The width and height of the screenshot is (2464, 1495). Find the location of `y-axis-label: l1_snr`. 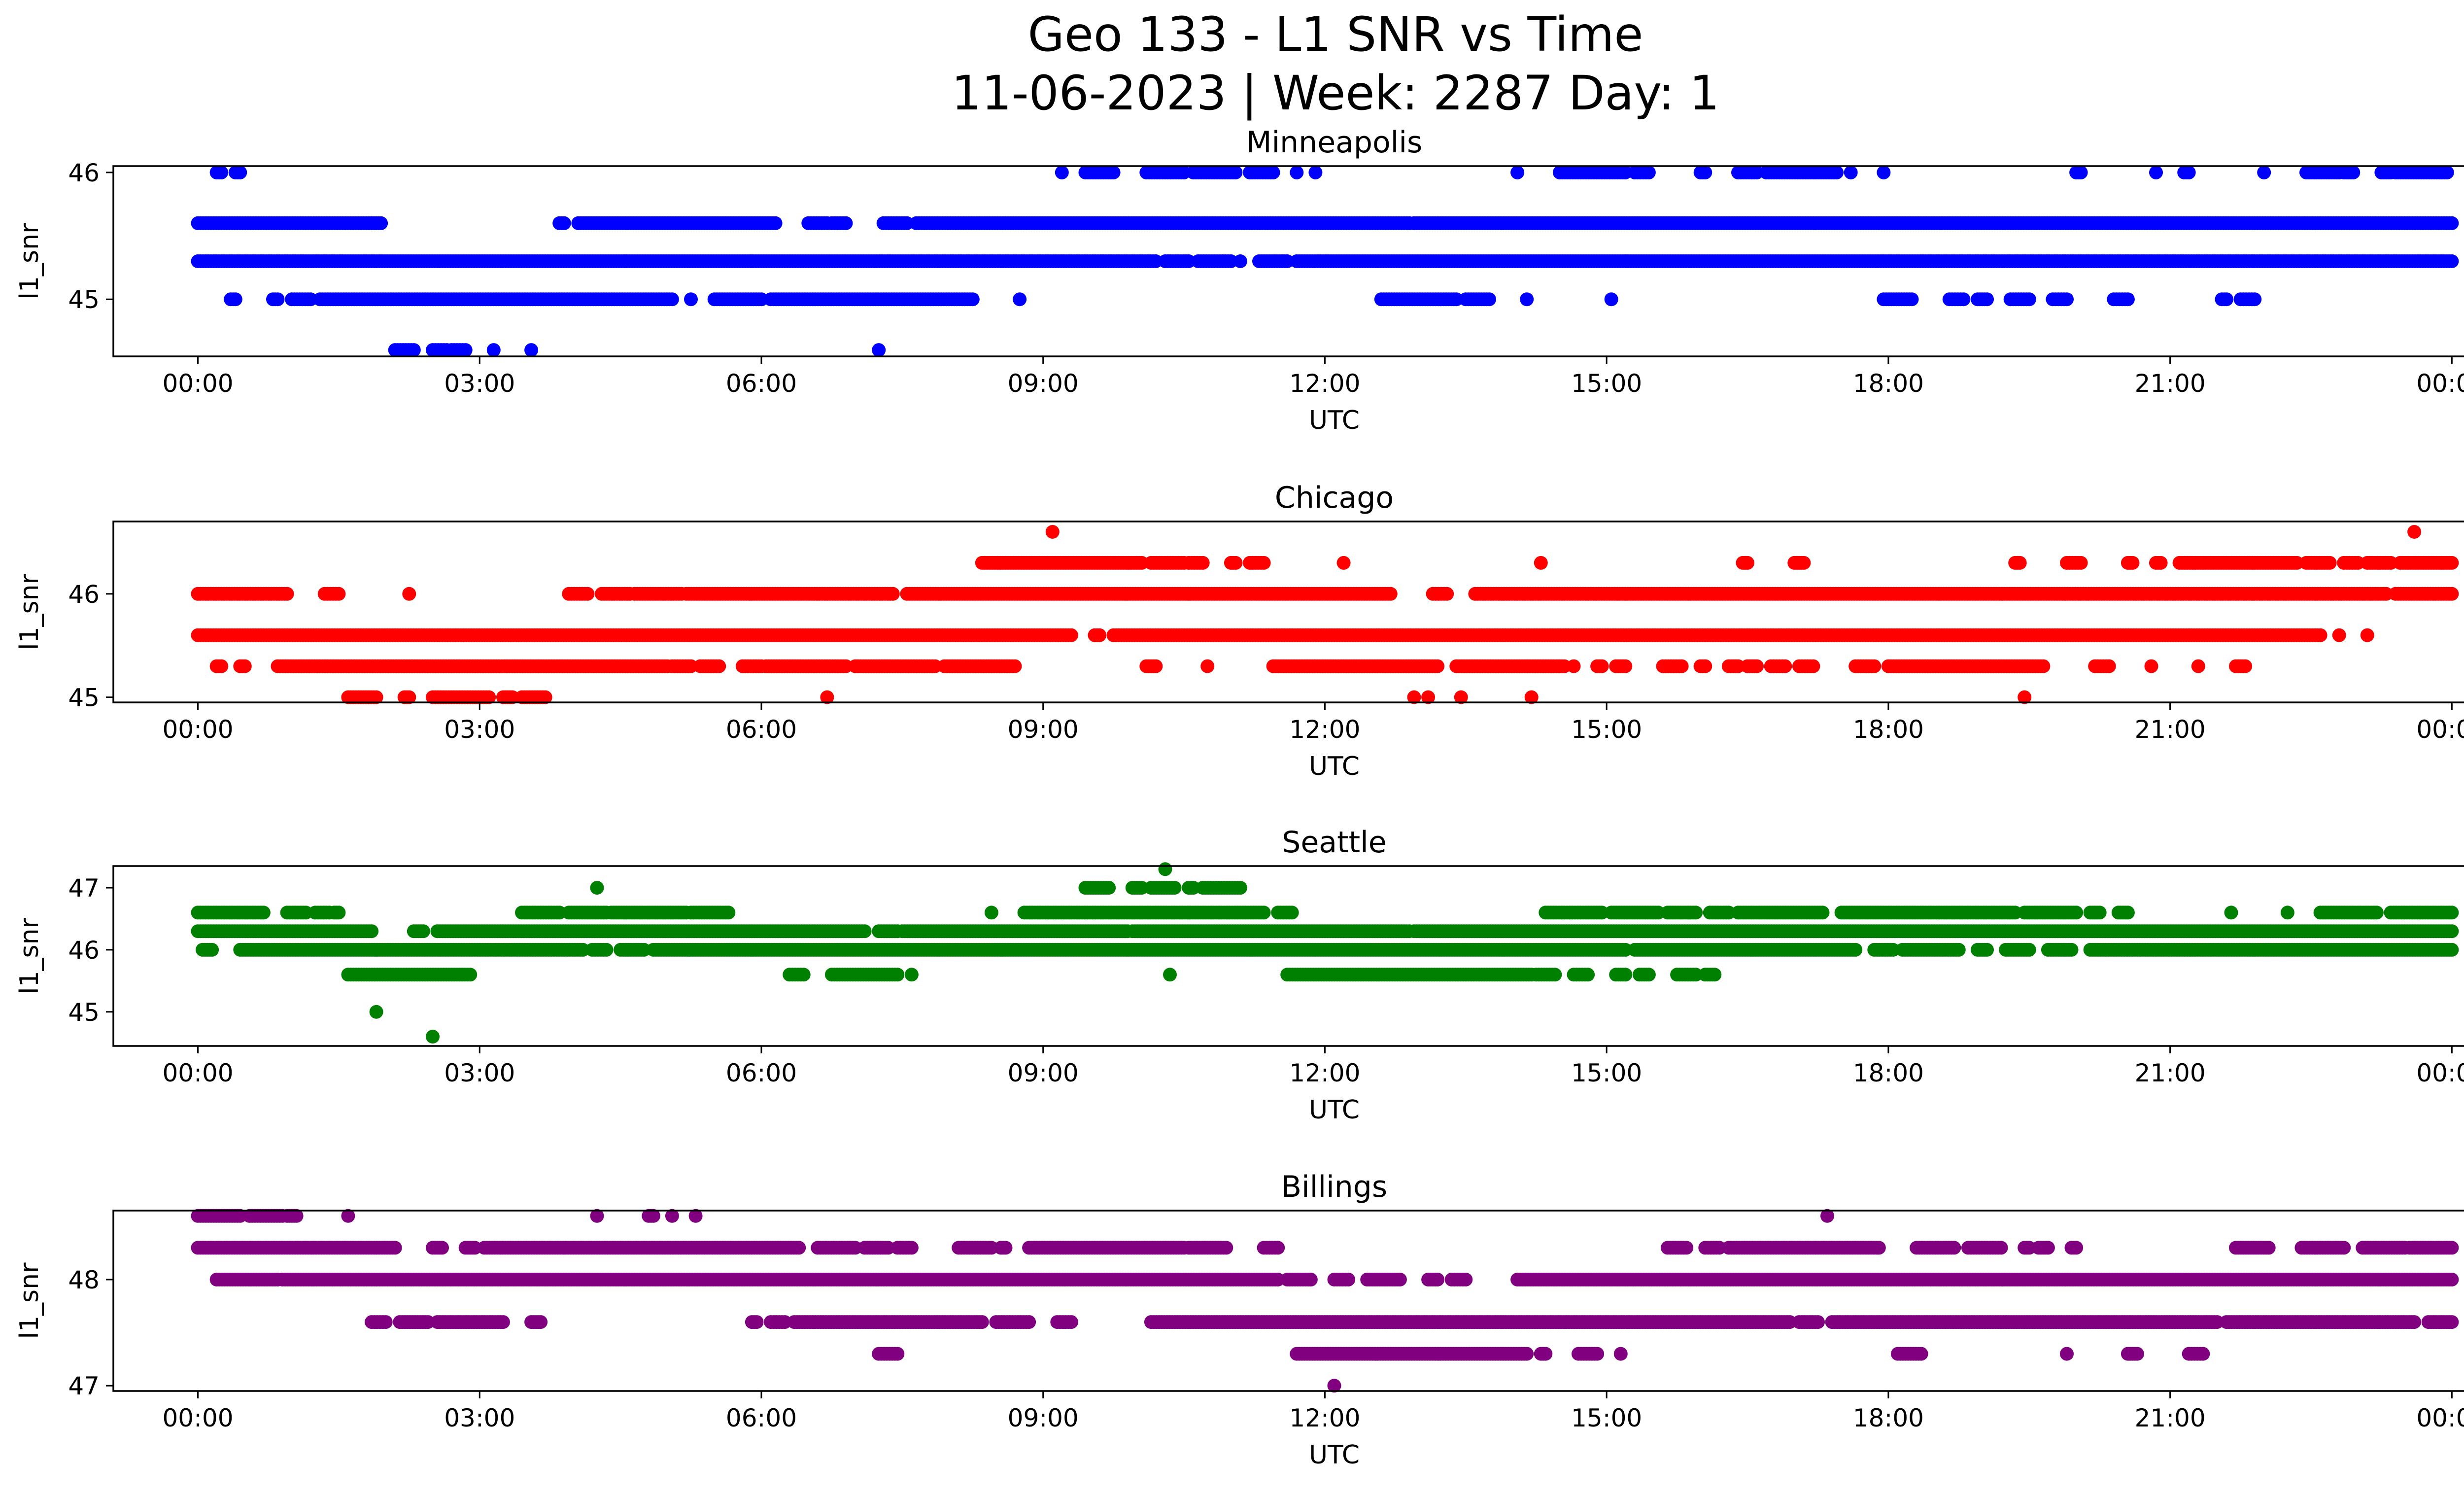

y-axis-label: l1_snr is located at coordinates (29, 261).